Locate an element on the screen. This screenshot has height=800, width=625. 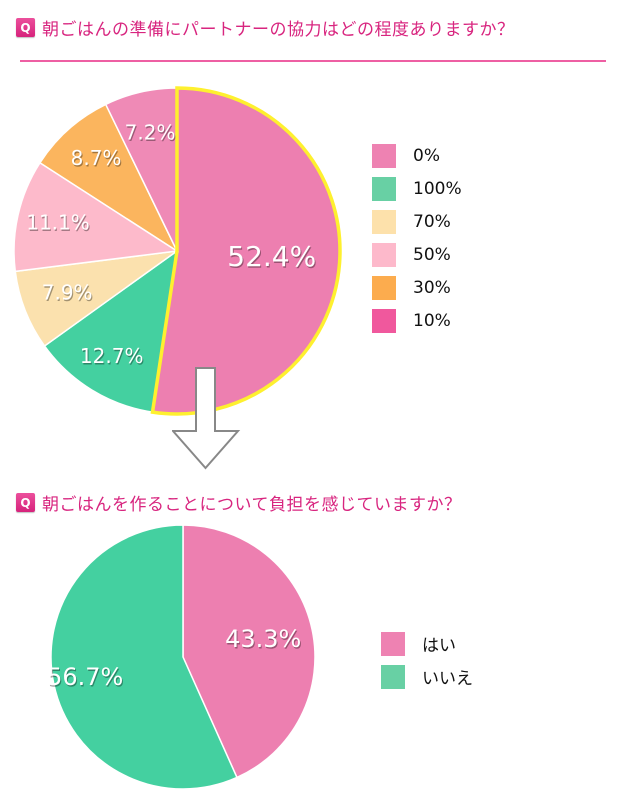
question2-header: Q 朝ごはんを作ることについて負担を感じていますか？ is located at coordinates (239, 502).